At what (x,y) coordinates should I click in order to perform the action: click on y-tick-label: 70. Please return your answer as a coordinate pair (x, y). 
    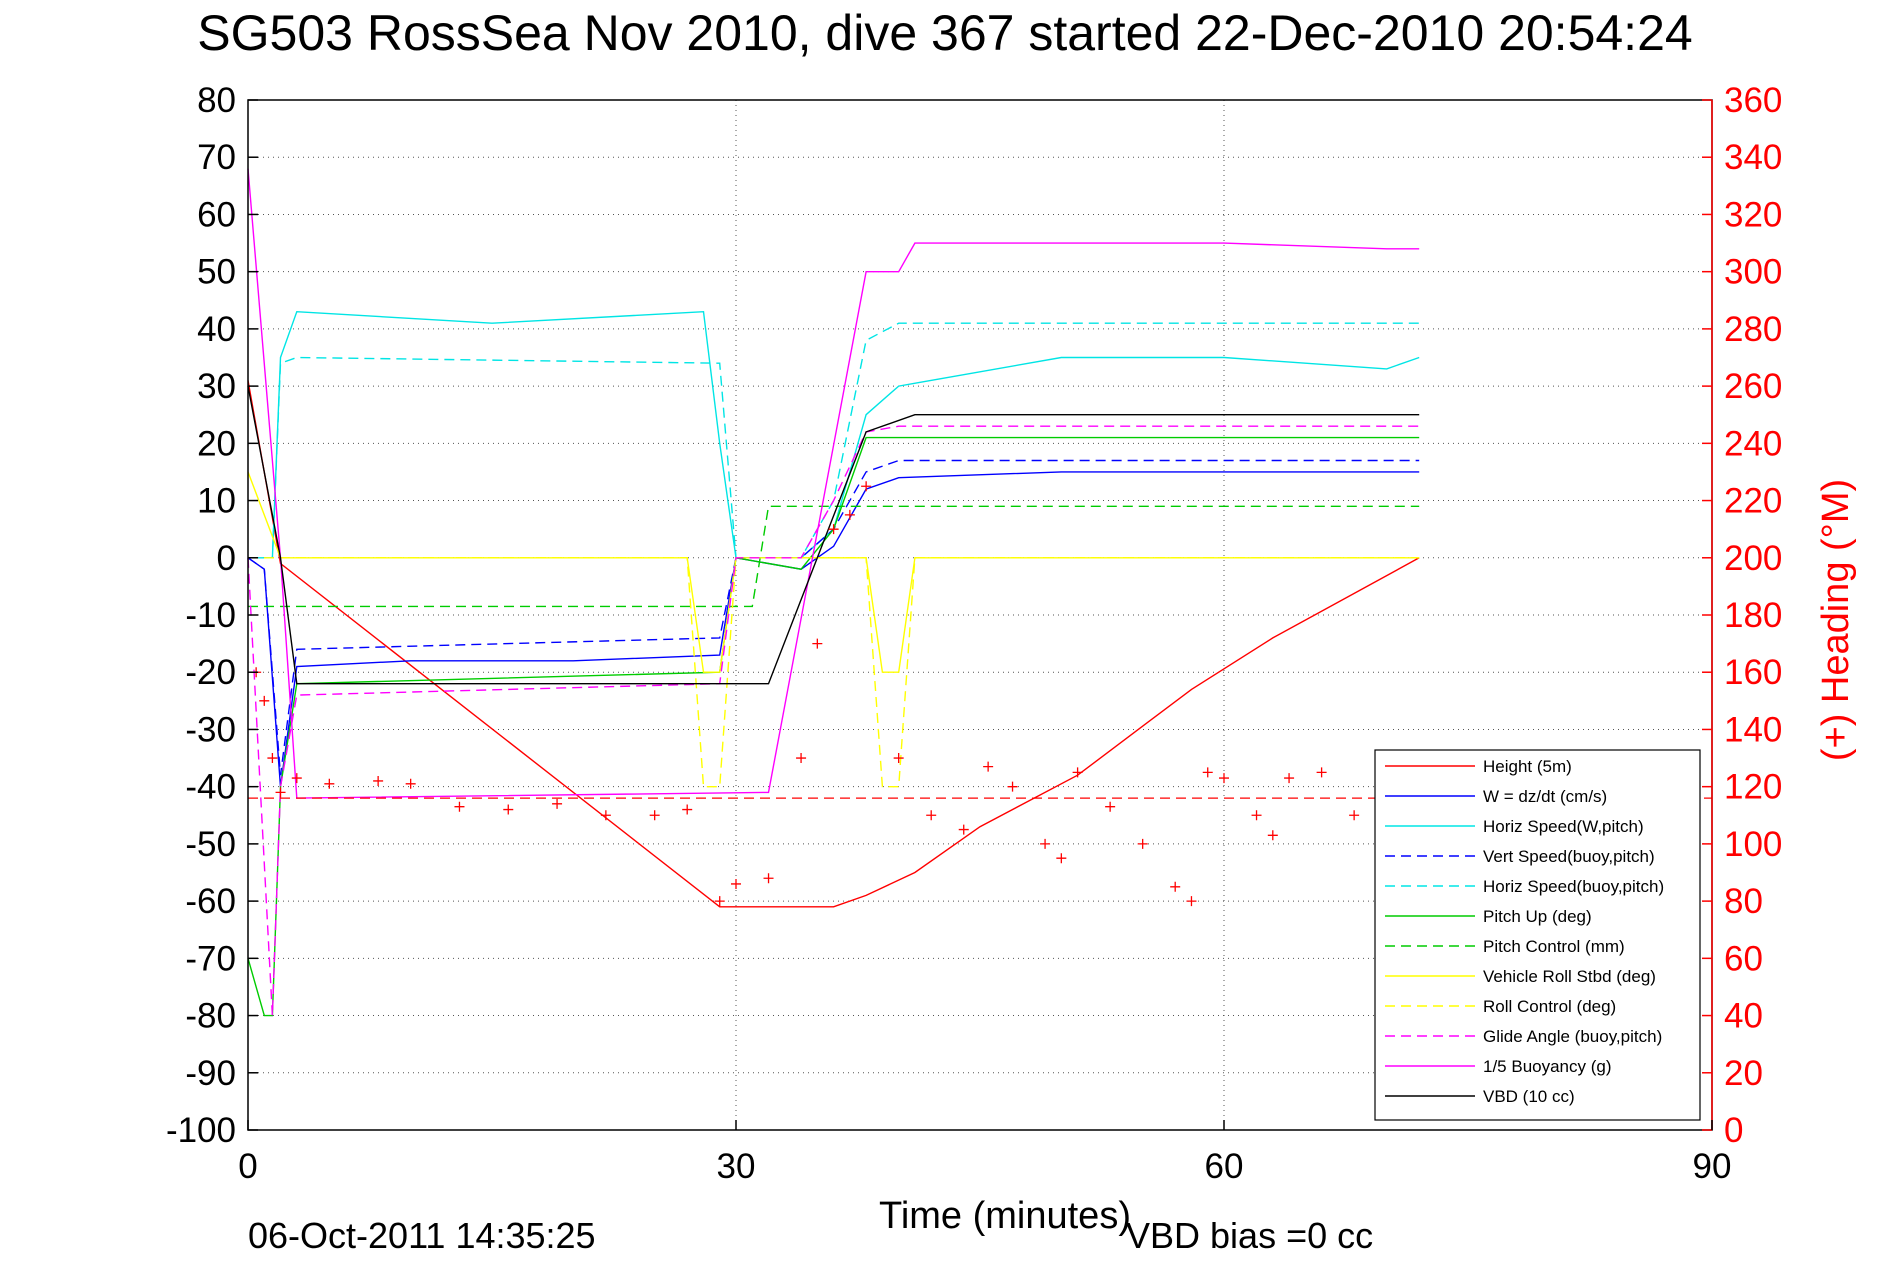
    Looking at the image, I should click on (216, 157).